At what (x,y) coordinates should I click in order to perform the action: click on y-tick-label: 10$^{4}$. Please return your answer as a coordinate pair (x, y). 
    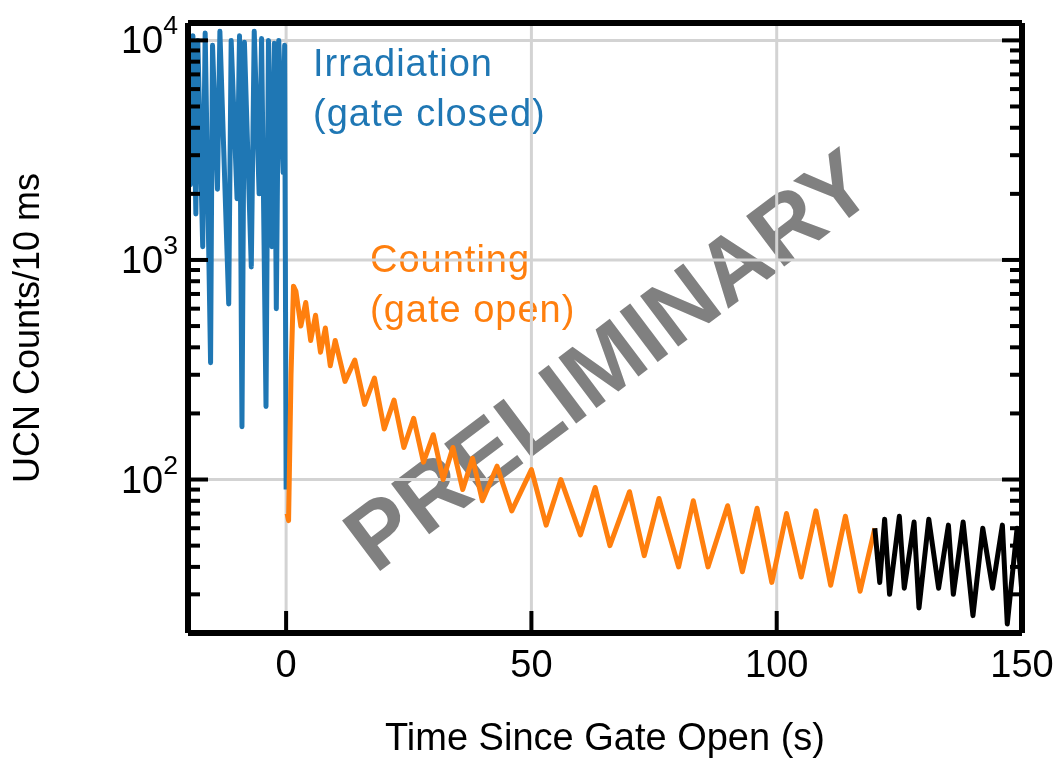
    Looking at the image, I should click on (149, 36).